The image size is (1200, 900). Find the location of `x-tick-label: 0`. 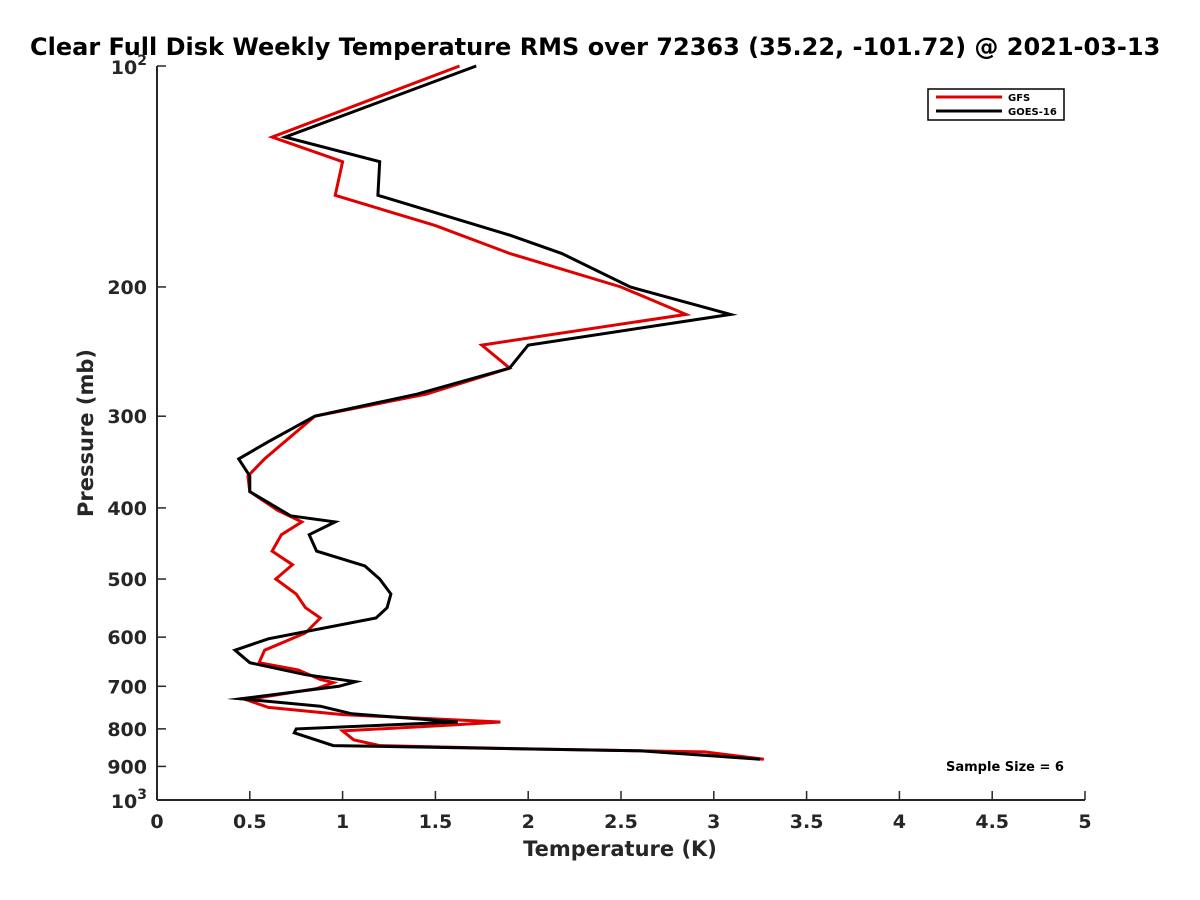

x-tick-label: 0 is located at coordinates (156, 822).